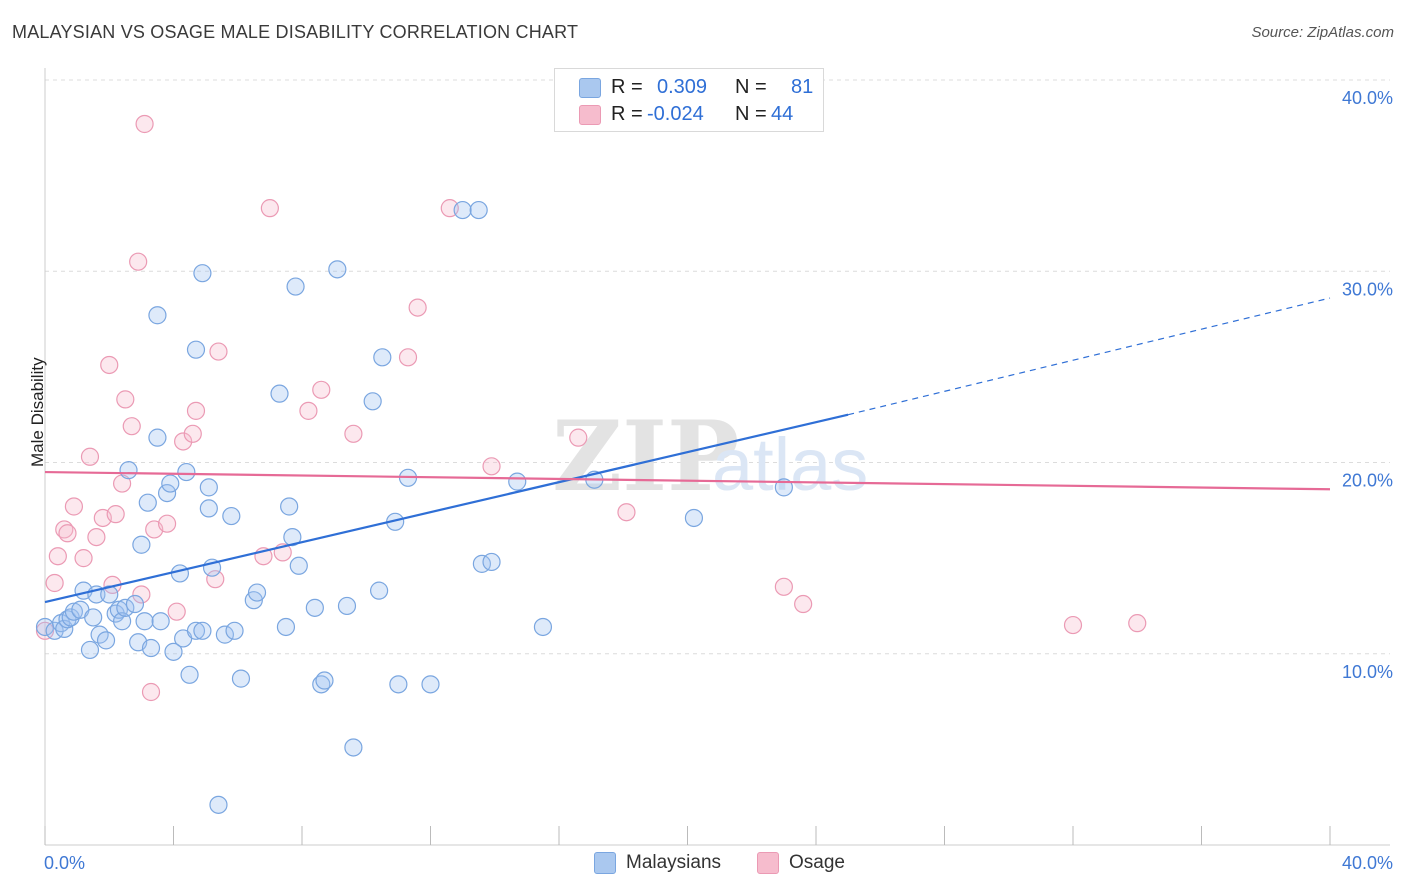 The image size is (1406, 892). Describe the element at coordinates (1322, 32) in the screenshot. I see `source-credit: Source: ZipAtlas.com` at that location.